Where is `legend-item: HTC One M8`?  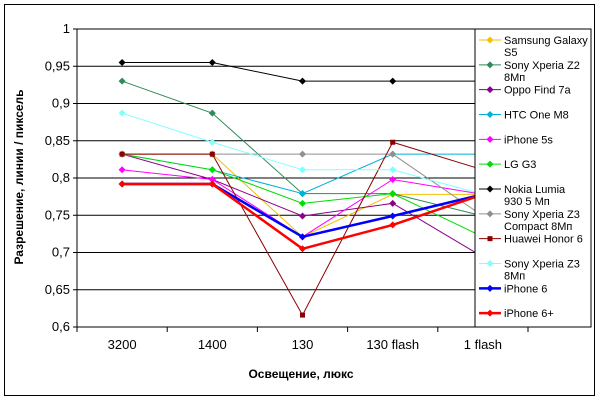
legend-item: HTC One M8 is located at coordinates (524, 116).